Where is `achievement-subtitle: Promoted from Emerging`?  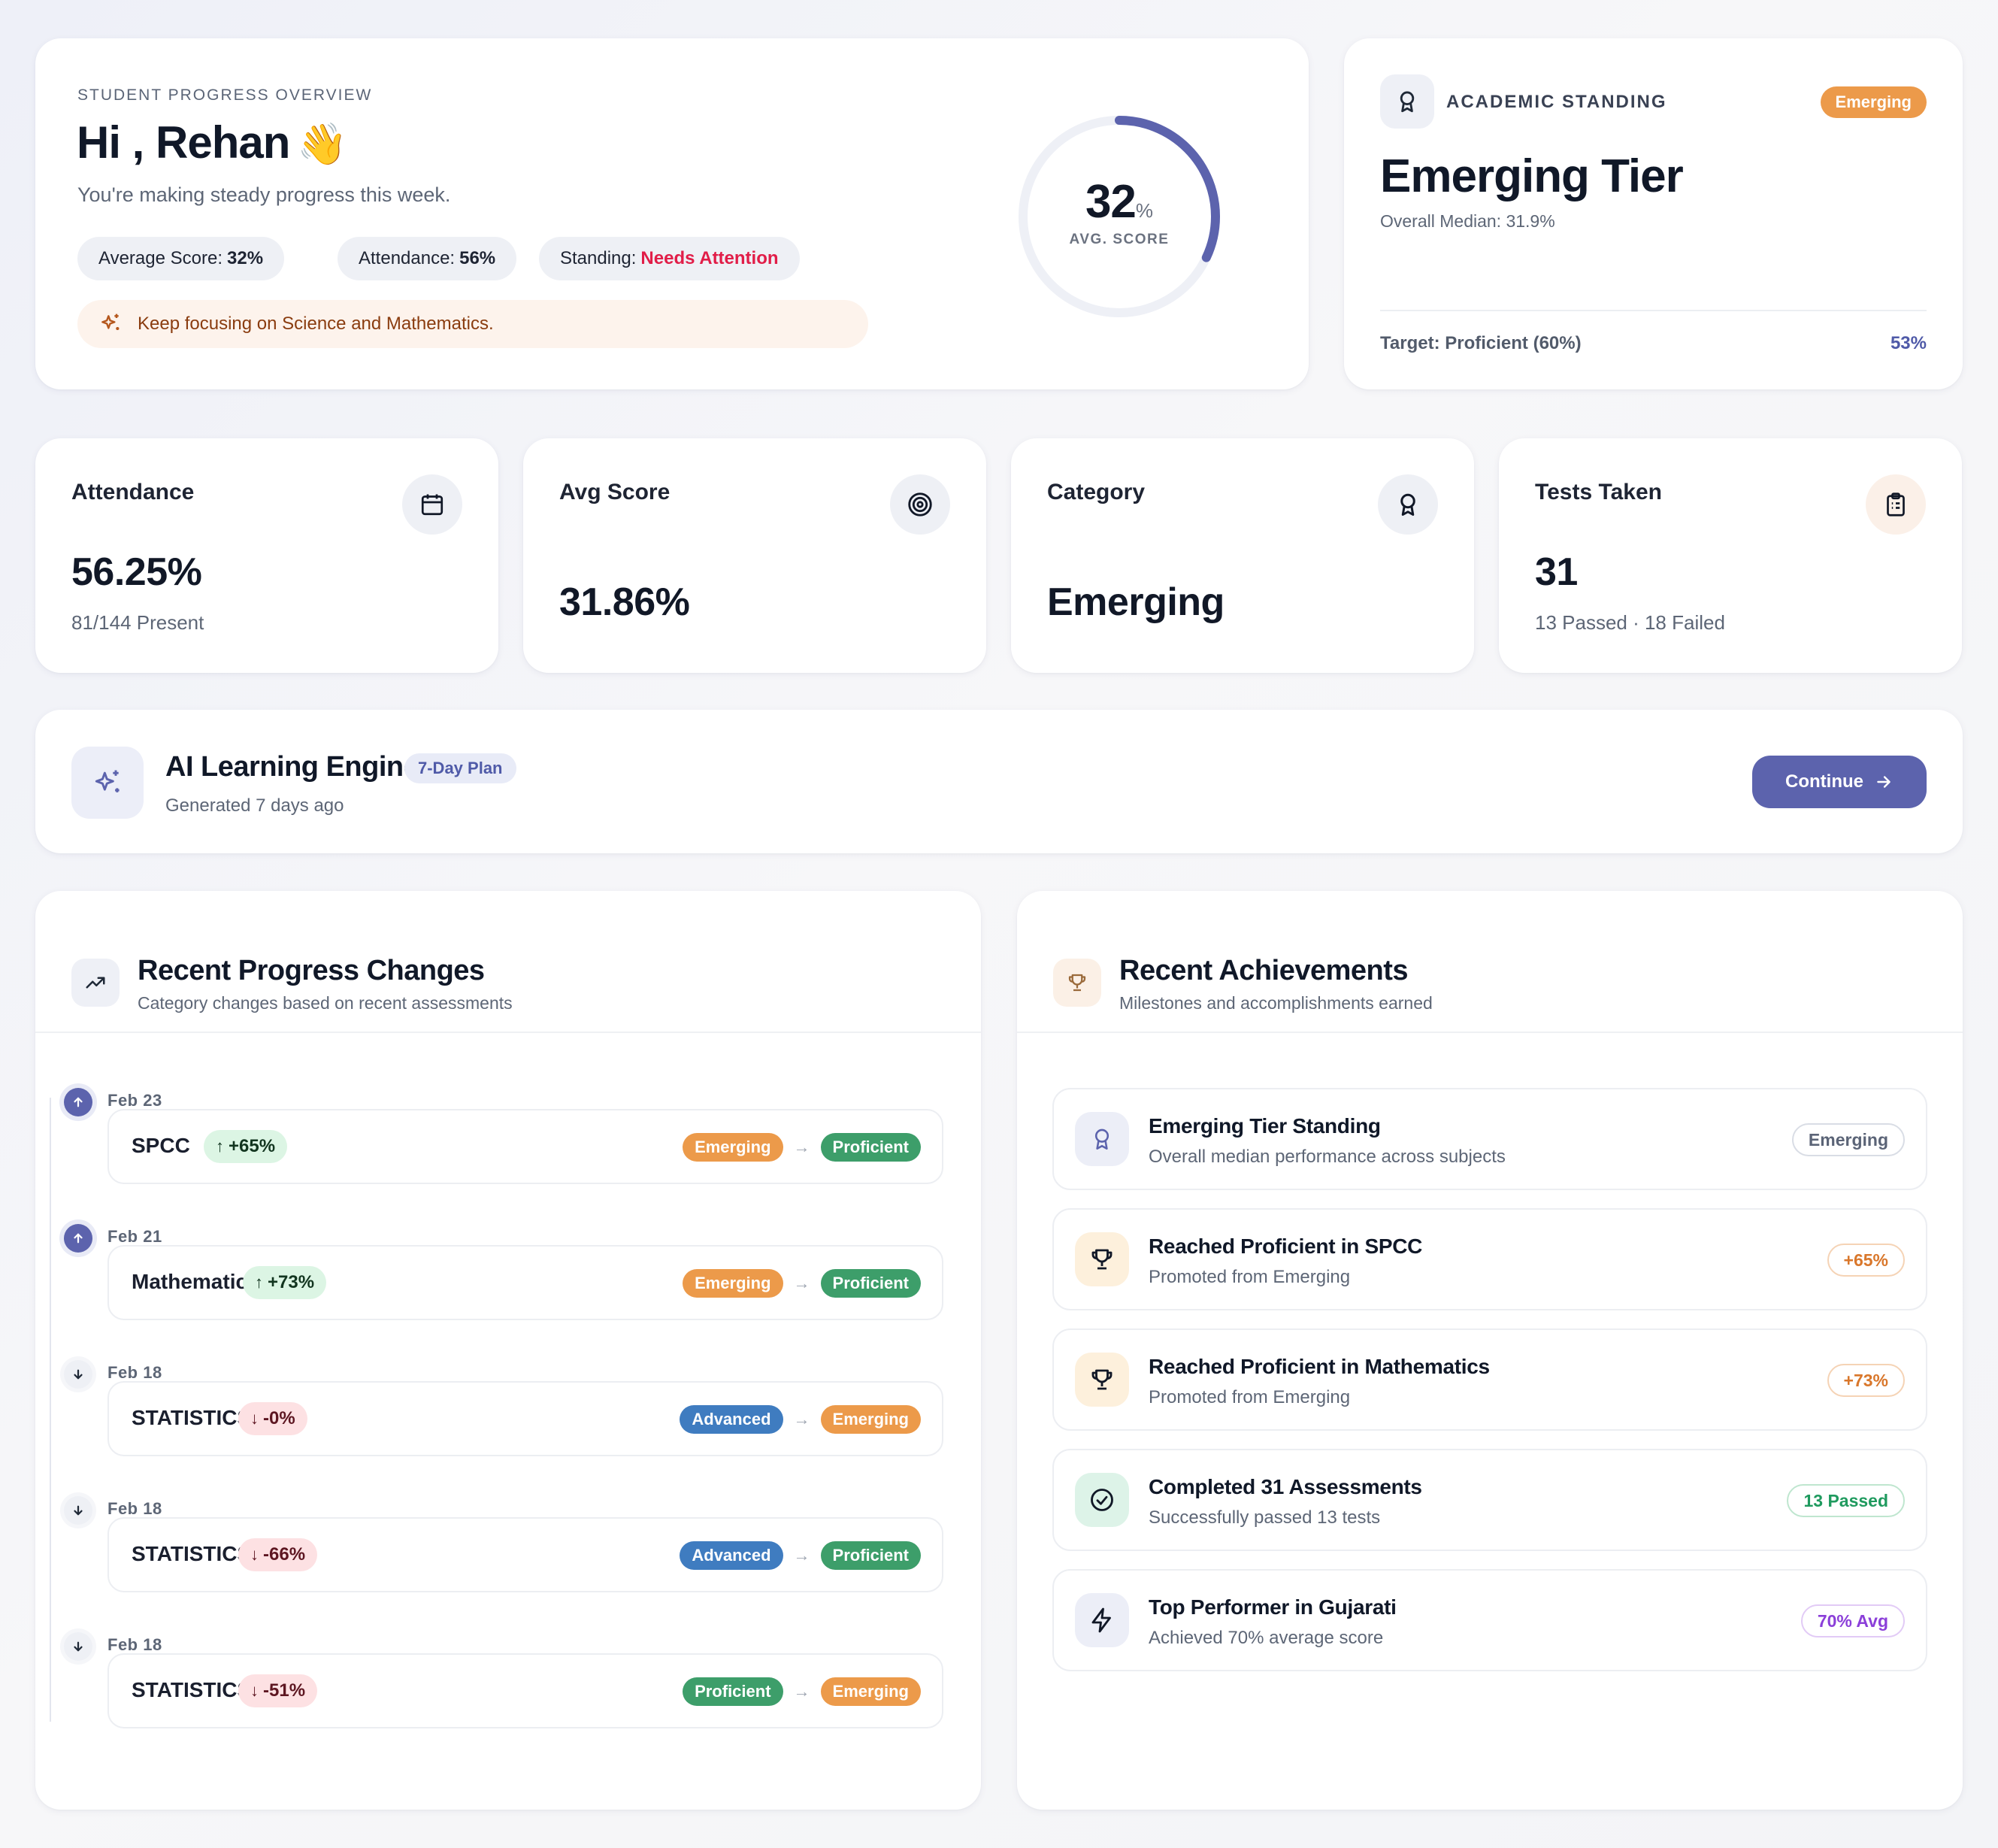
achievement-subtitle: Promoted from Emerging is located at coordinates (1250, 1397).